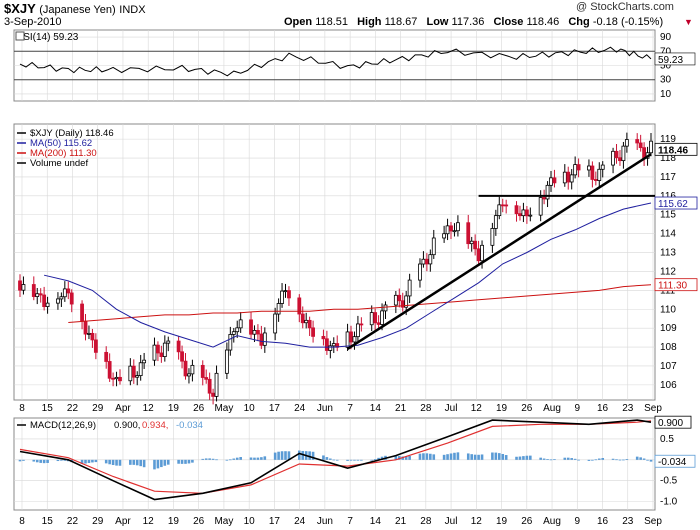 The width and height of the screenshot is (700, 530). Describe the element at coordinates (653, 408) in the screenshot. I see `x-tick-label: Sep` at that location.